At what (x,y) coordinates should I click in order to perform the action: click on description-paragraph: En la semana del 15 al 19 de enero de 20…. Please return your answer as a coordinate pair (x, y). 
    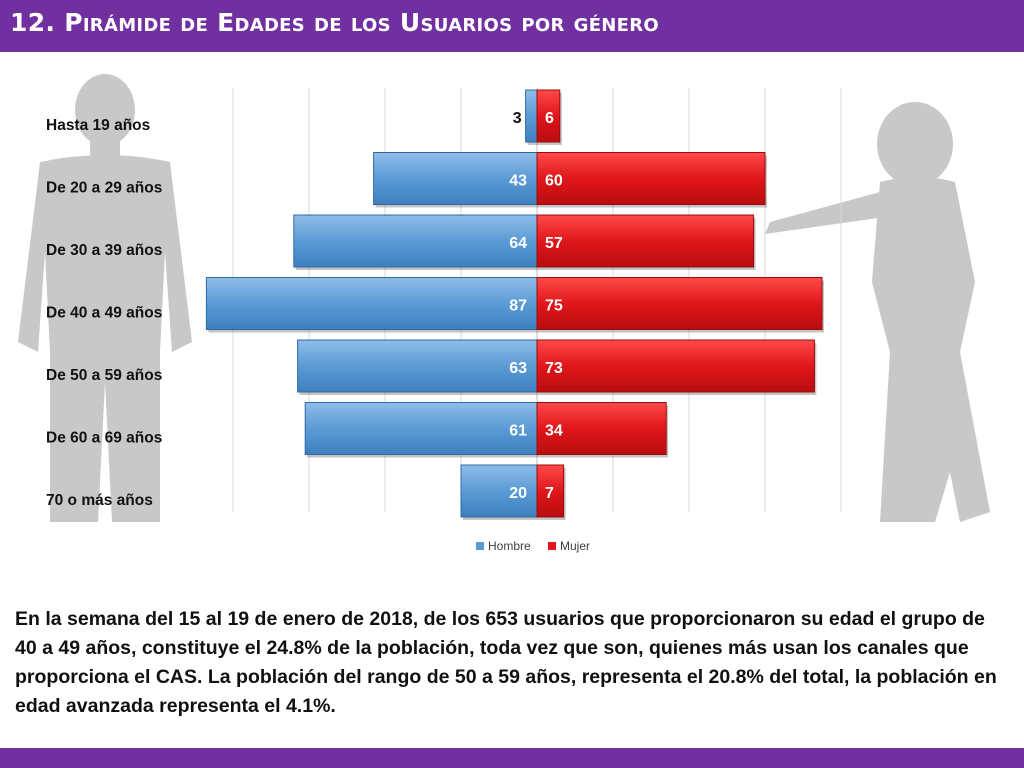
    Looking at the image, I should click on (506, 662).